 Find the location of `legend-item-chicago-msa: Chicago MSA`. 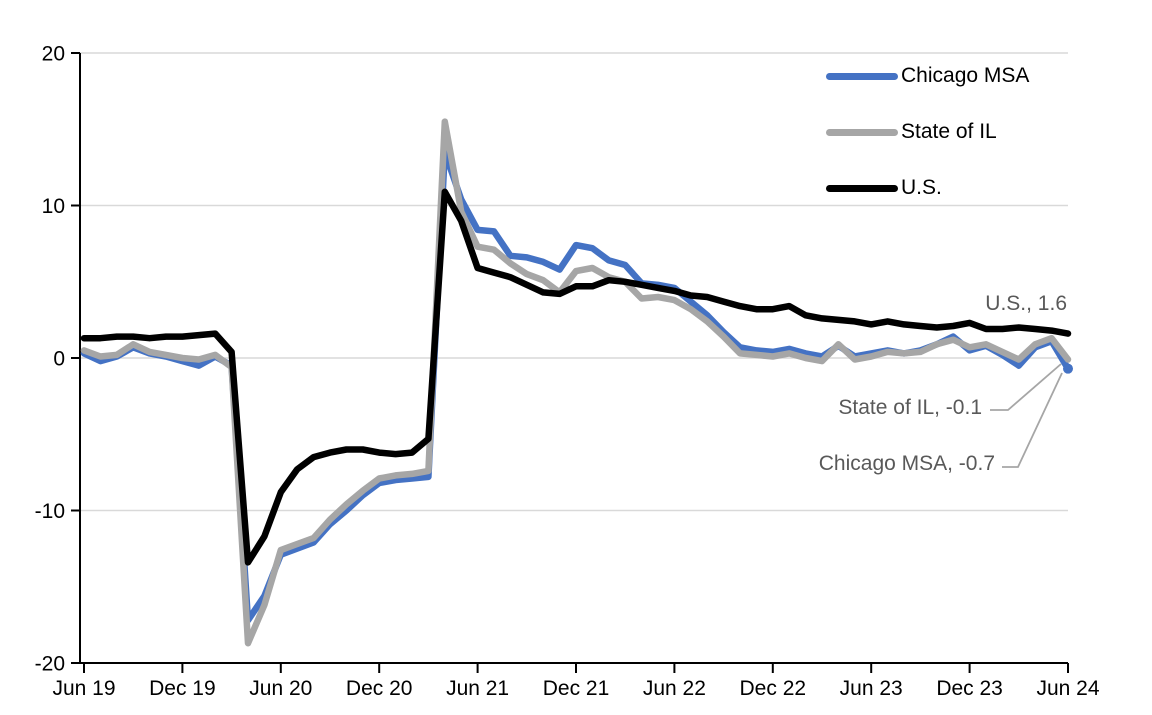

legend-item-chicago-msa: Chicago MSA is located at coordinates (927, 76).